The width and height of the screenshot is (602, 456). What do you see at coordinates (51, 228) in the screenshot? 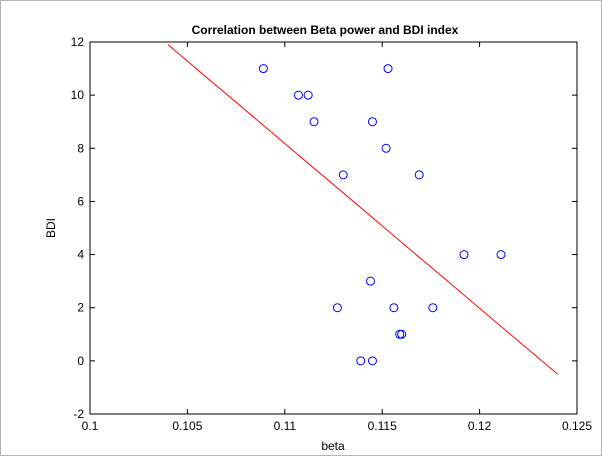
I see `y-axis-label: BDI` at bounding box center [51, 228].